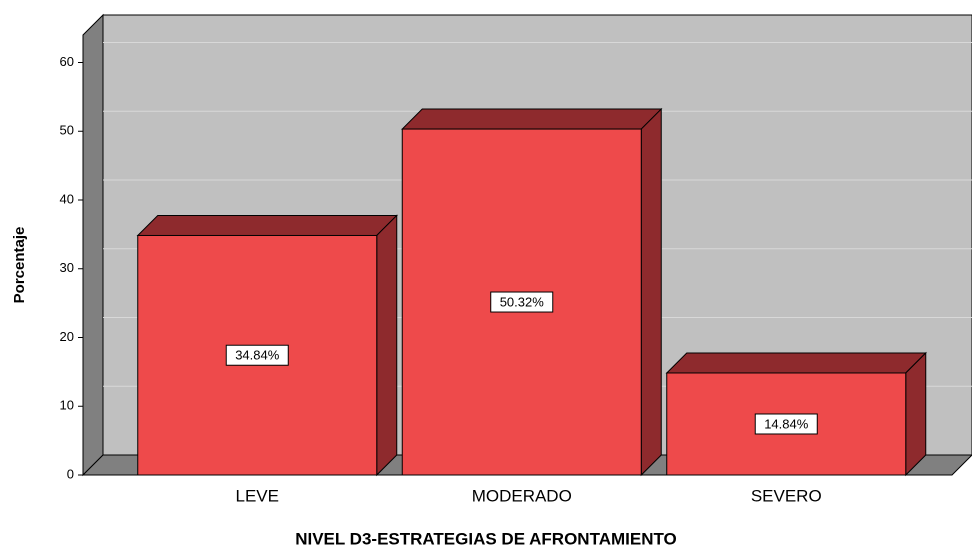  What do you see at coordinates (257, 495) in the screenshot?
I see `x-tick-label: LEVE` at bounding box center [257, 495].